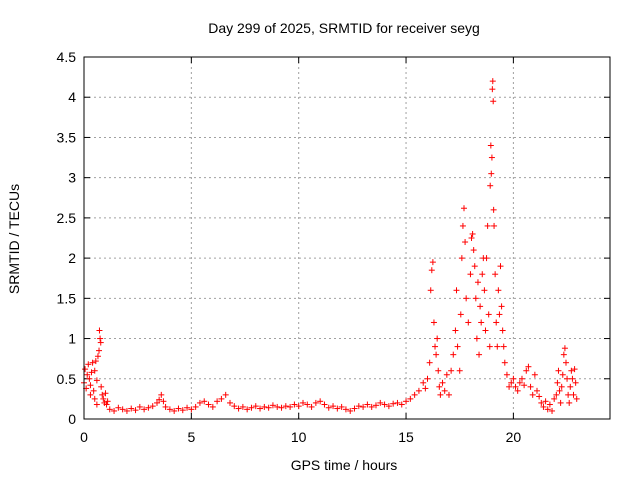 This screenshot has width=640, height=480. Describe the element at coordinates (72, 419) in the screenshot. I see `y-tick-label: 0` at that location.